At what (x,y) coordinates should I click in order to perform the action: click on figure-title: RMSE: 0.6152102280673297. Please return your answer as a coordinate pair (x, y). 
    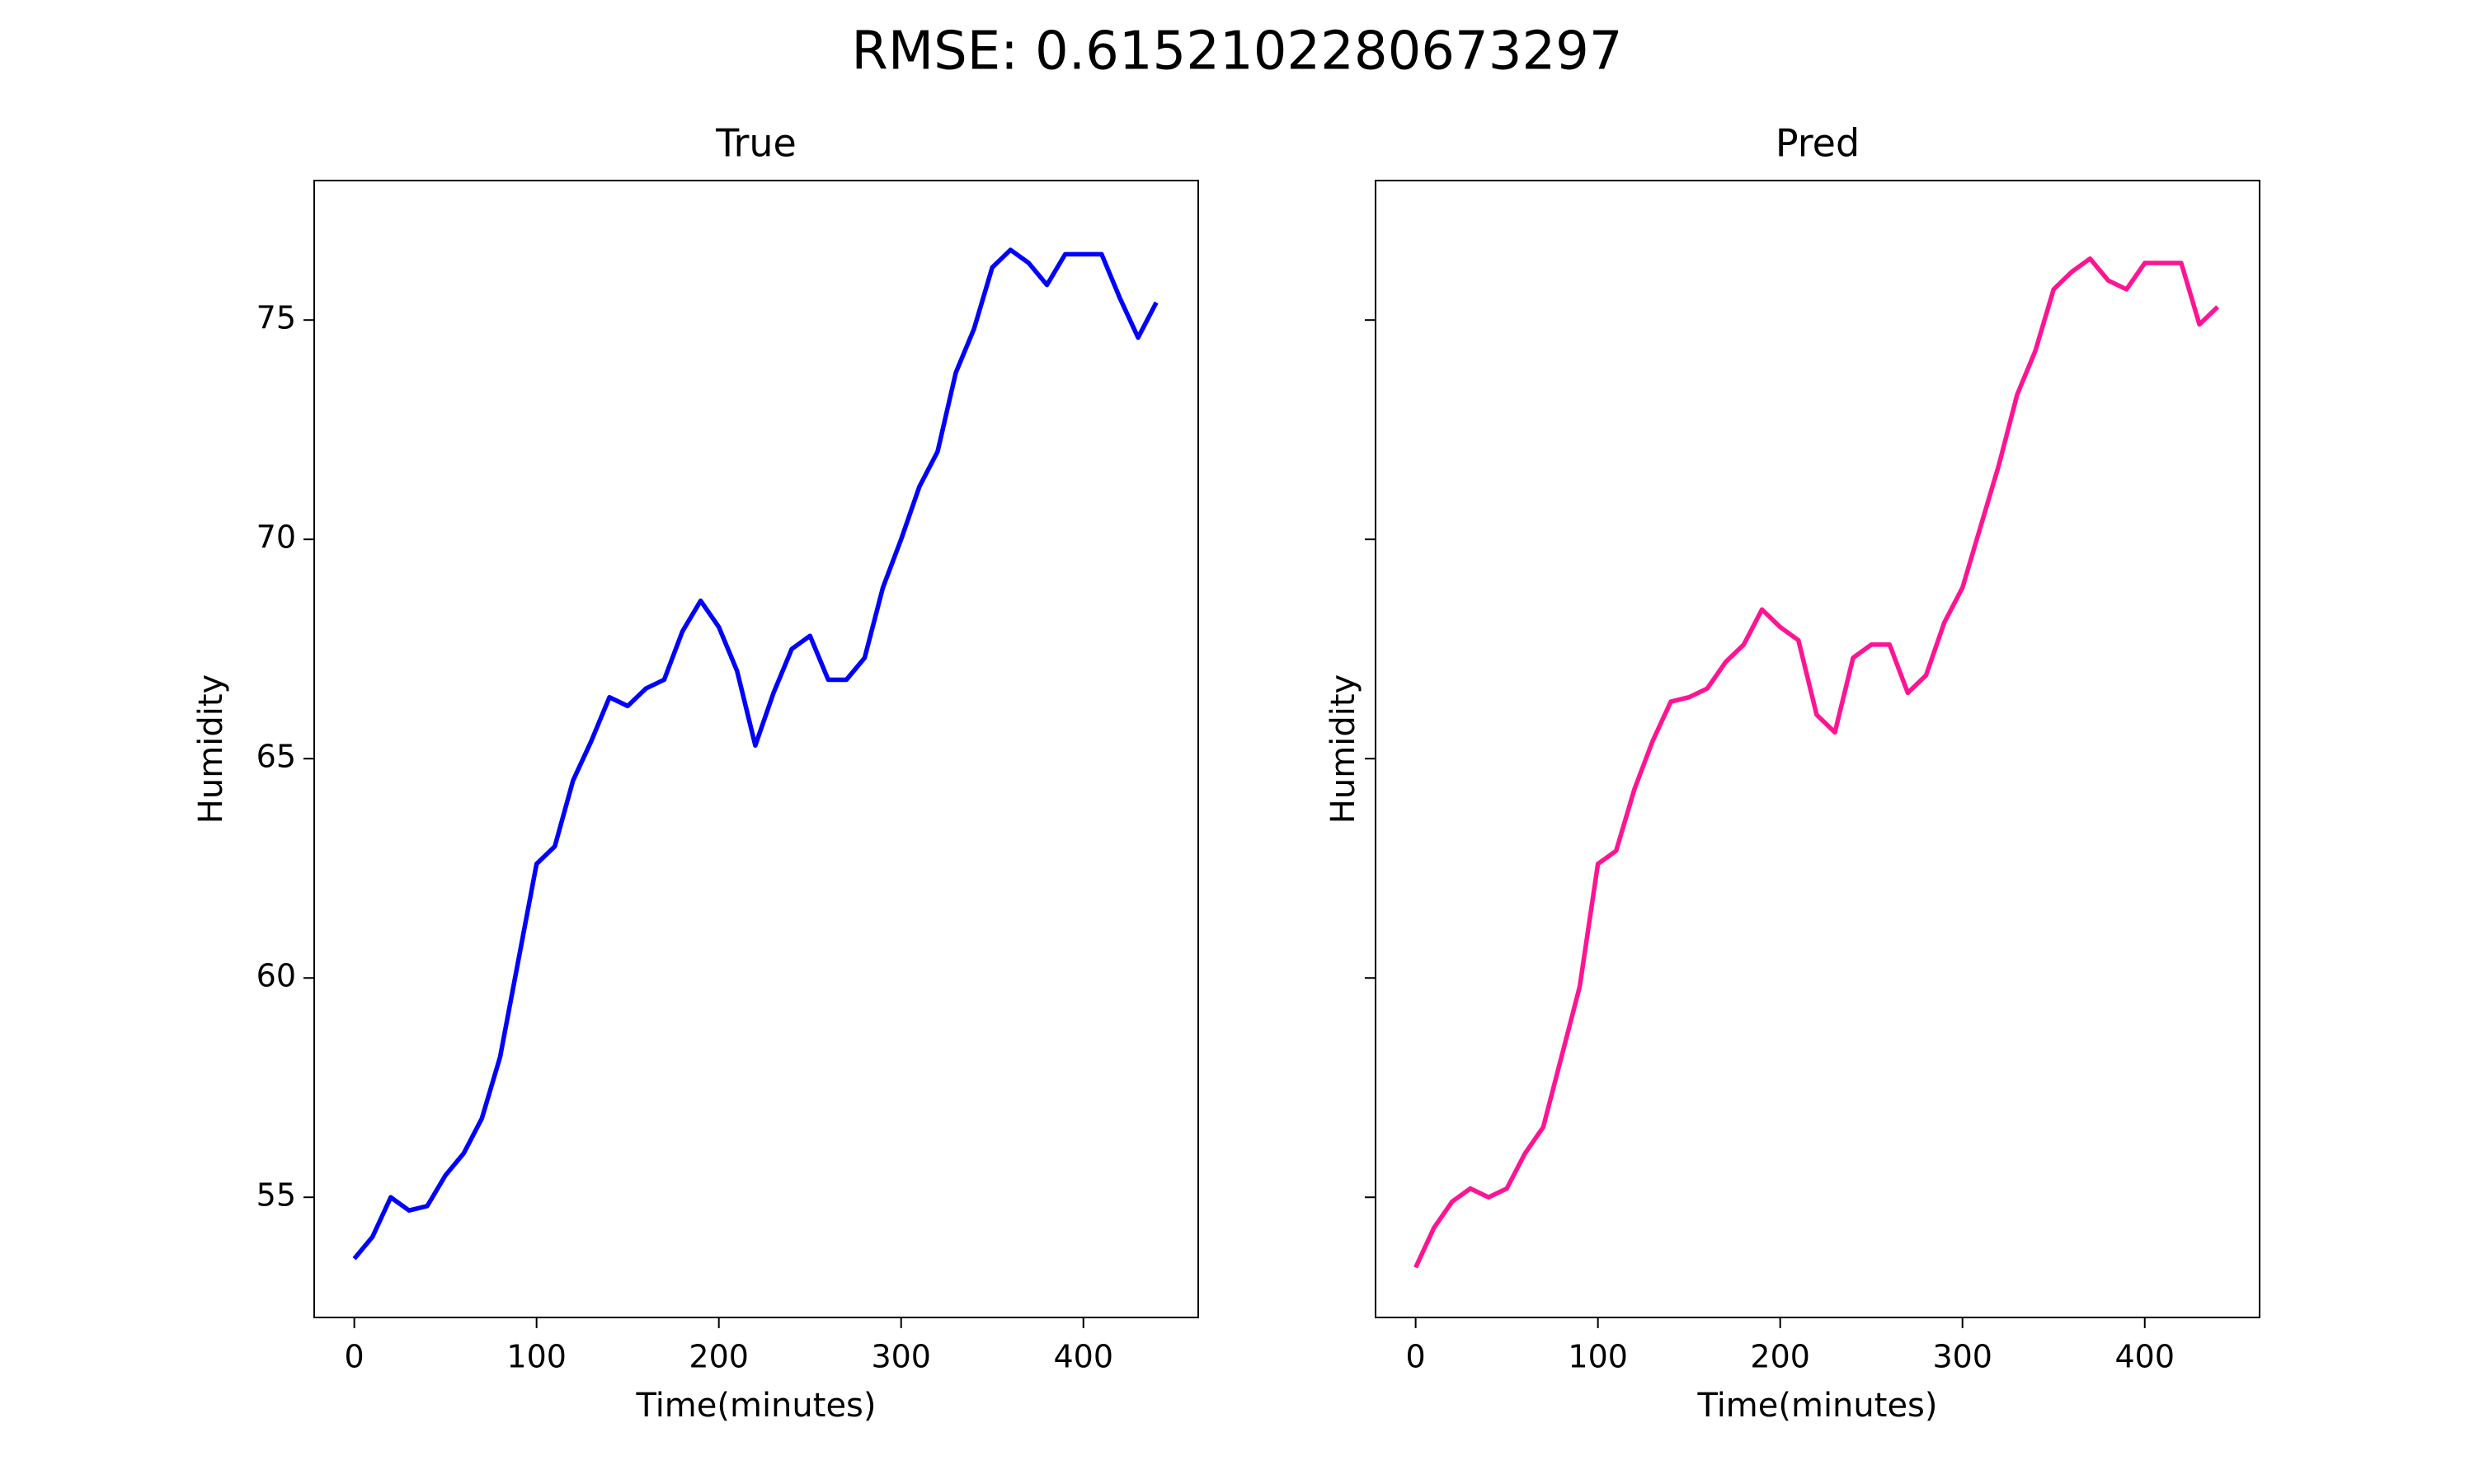
    Looking at the image, I should click on (1236, 51).